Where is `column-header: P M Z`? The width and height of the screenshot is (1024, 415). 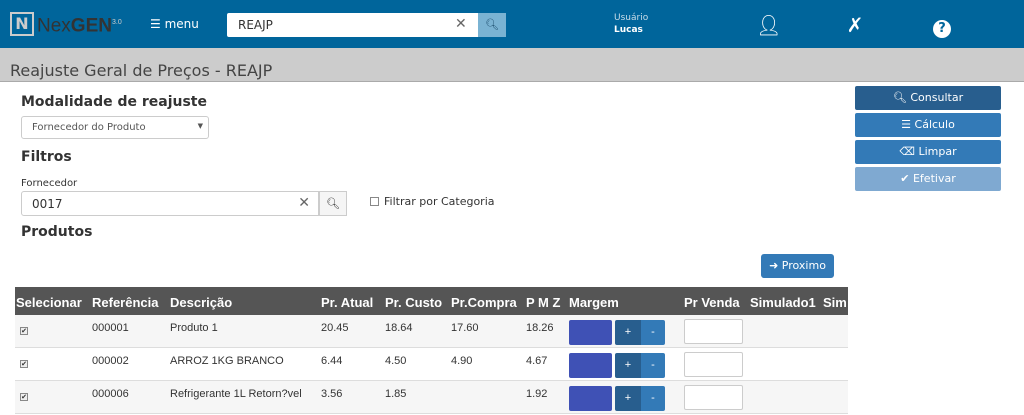
column-header: P M Z is located at coordinates (543, 302).